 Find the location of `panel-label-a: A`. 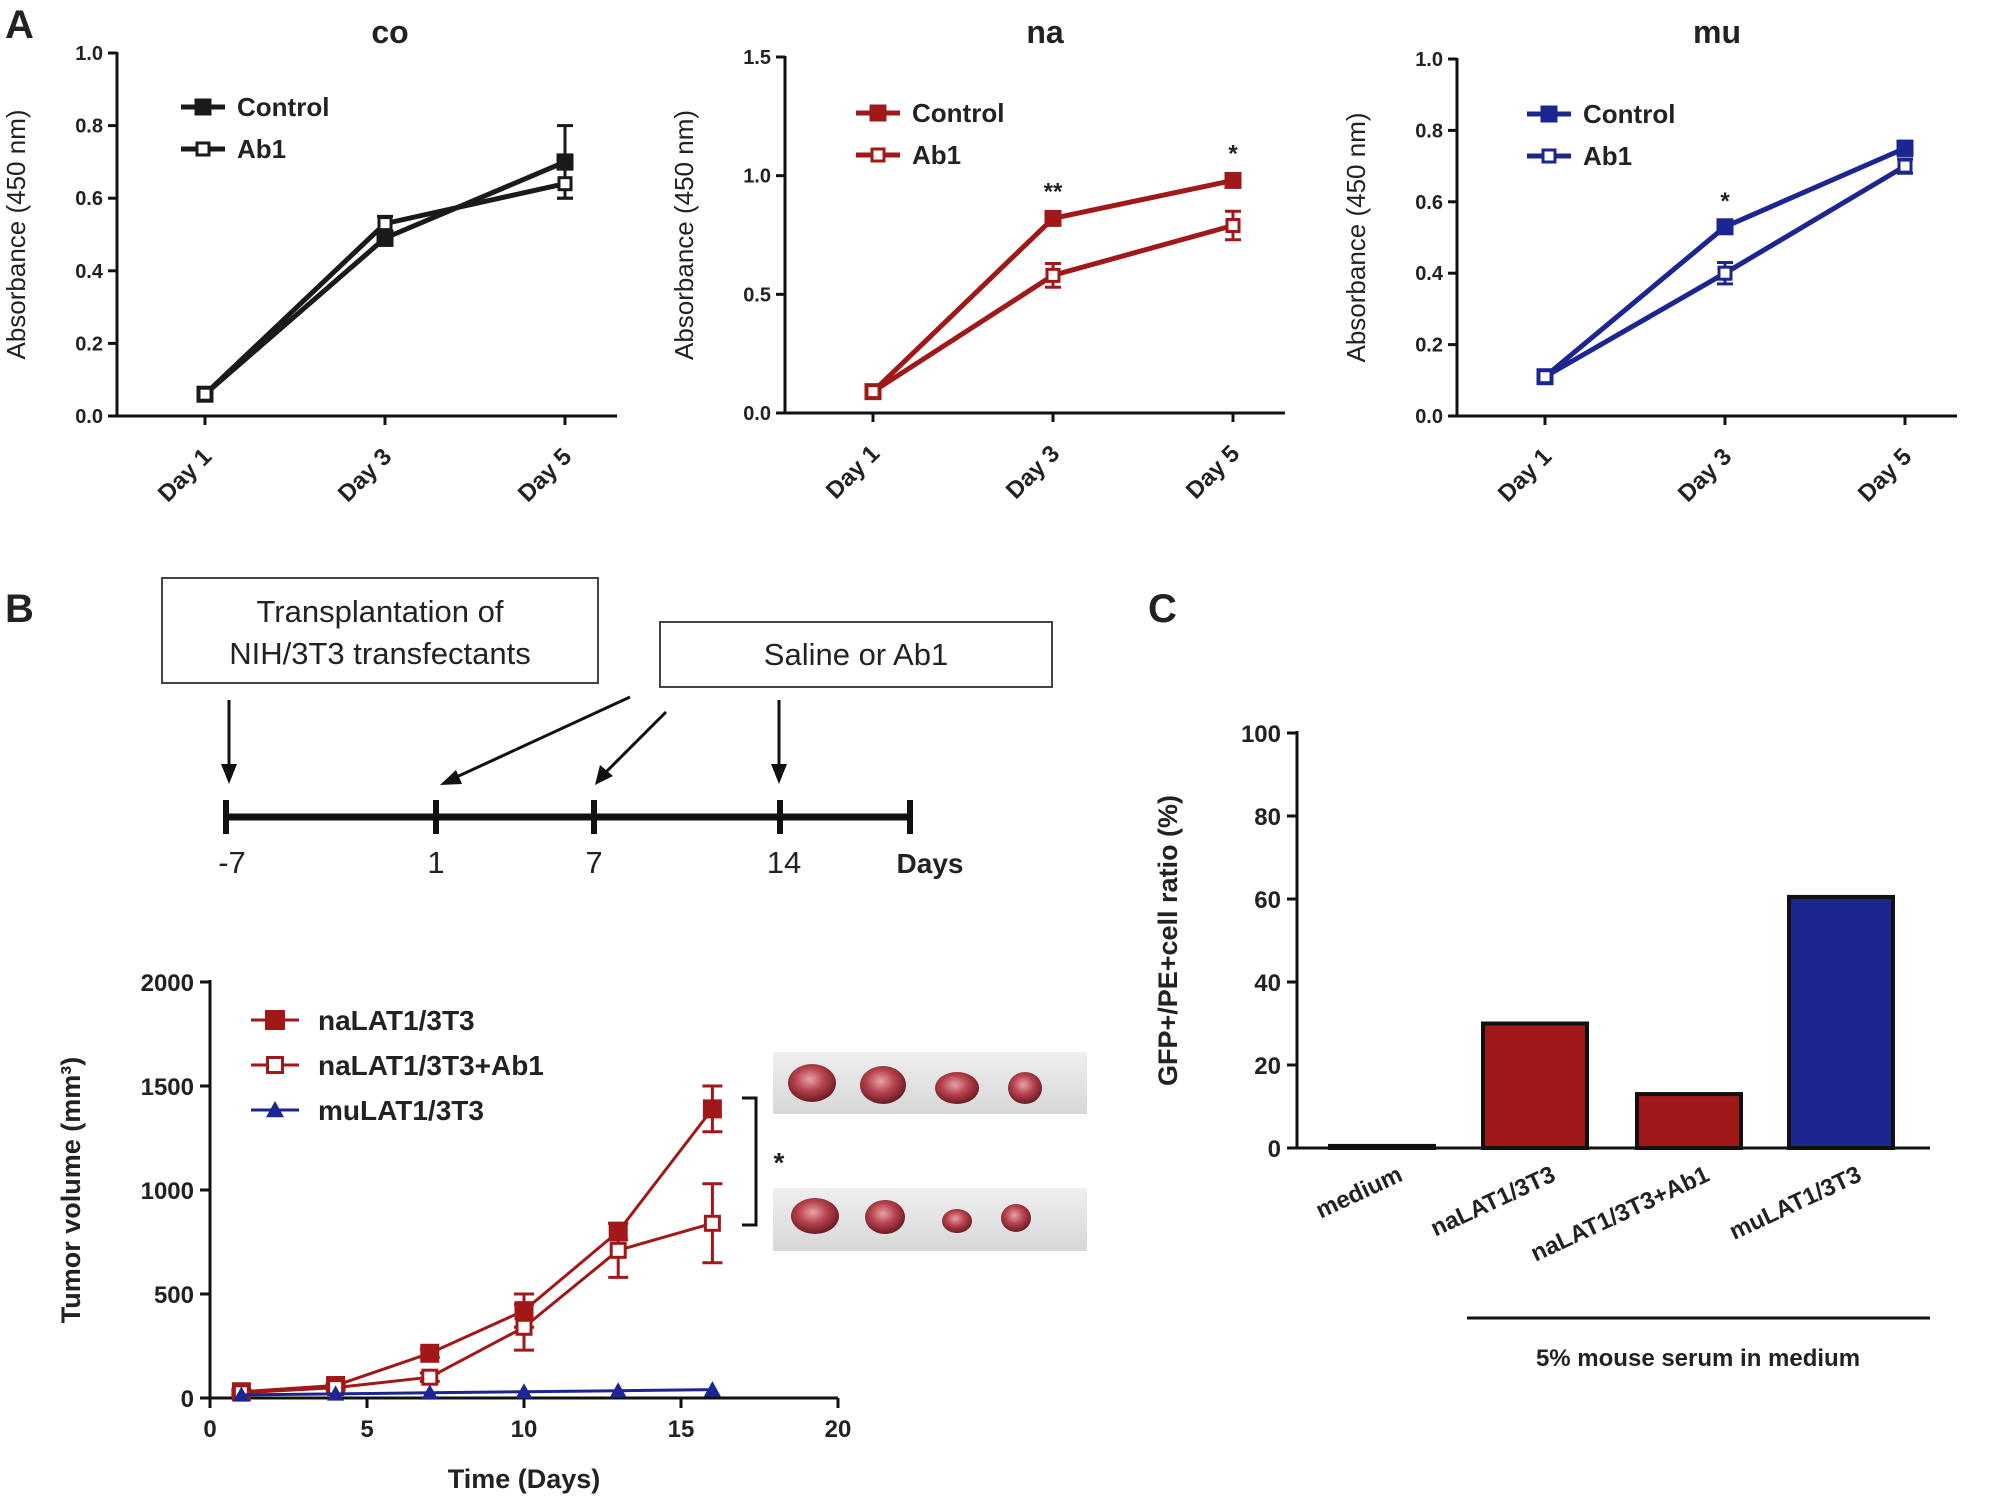

panel-label-a: A is located at coordinates (19, 25).